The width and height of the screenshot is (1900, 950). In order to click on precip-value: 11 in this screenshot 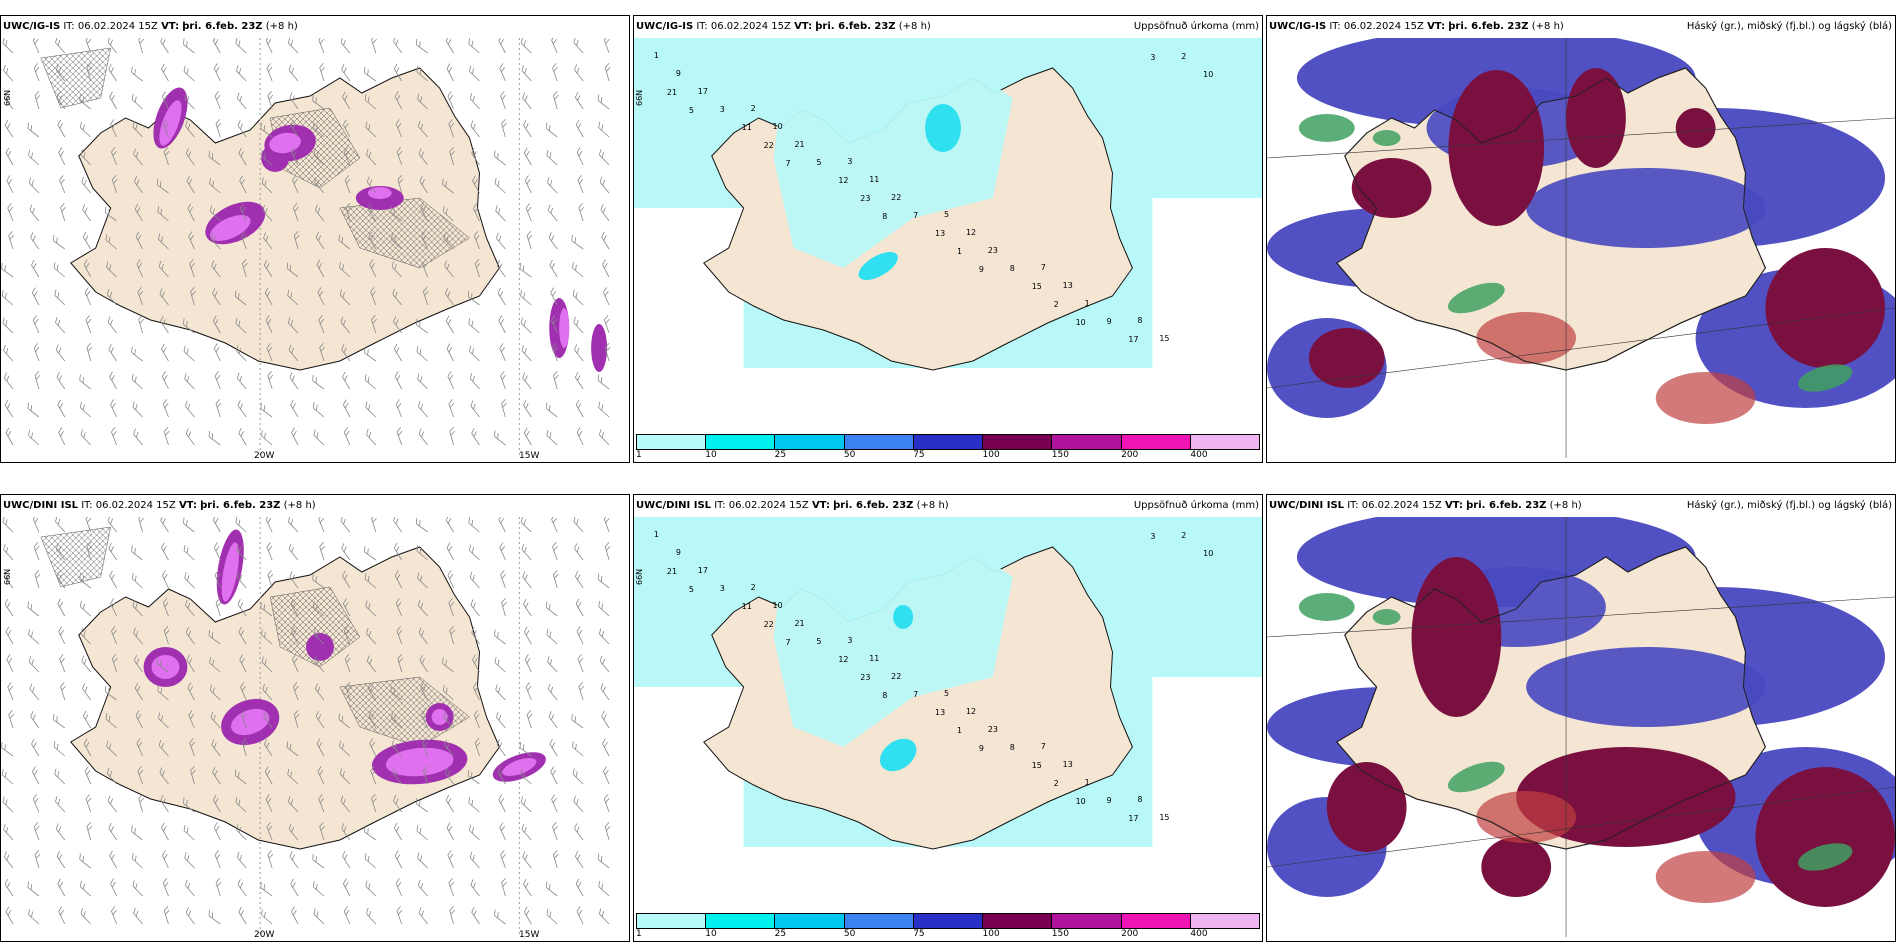, I will do `click(874, 179)`.